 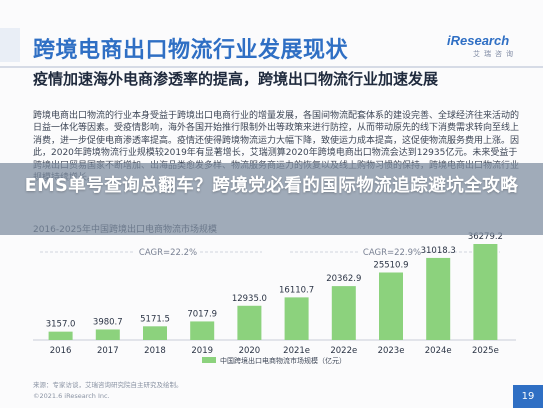 What do you see at coordinates (61, 325) in the screenshot?
I see `bar-value-label: 3157.0` at bounding box center [61, 325].